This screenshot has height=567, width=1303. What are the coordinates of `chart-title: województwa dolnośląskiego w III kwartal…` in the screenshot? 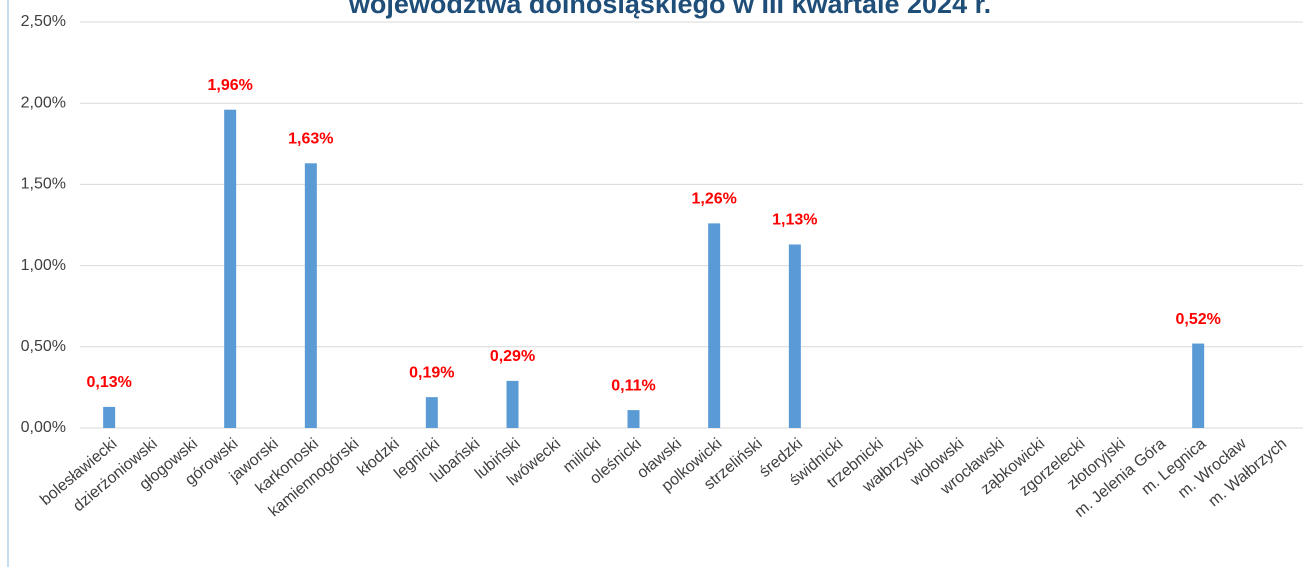 It's located at (669, 9).